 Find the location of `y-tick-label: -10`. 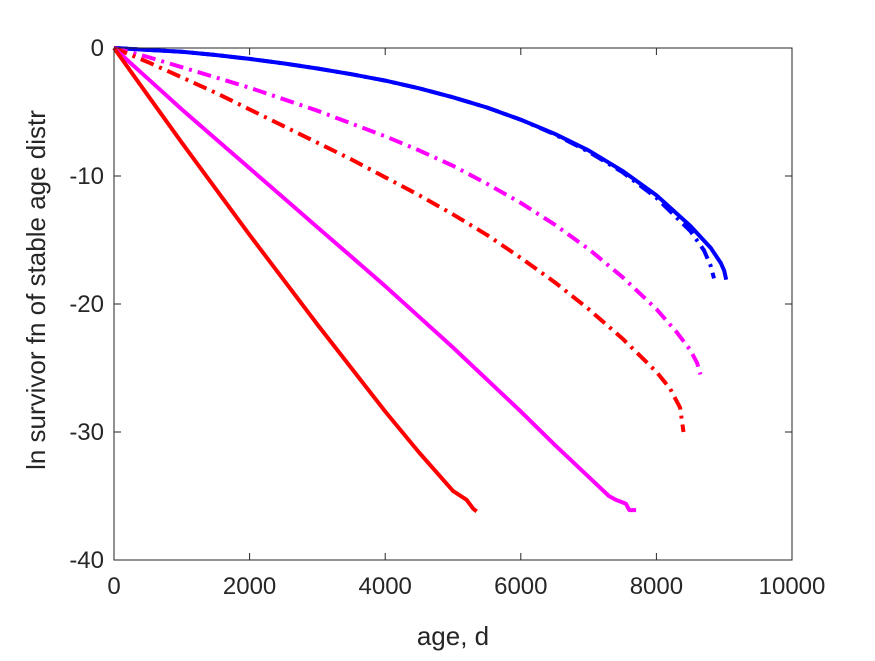

y-tick-label: -10 is located at coordinates (86, 176).